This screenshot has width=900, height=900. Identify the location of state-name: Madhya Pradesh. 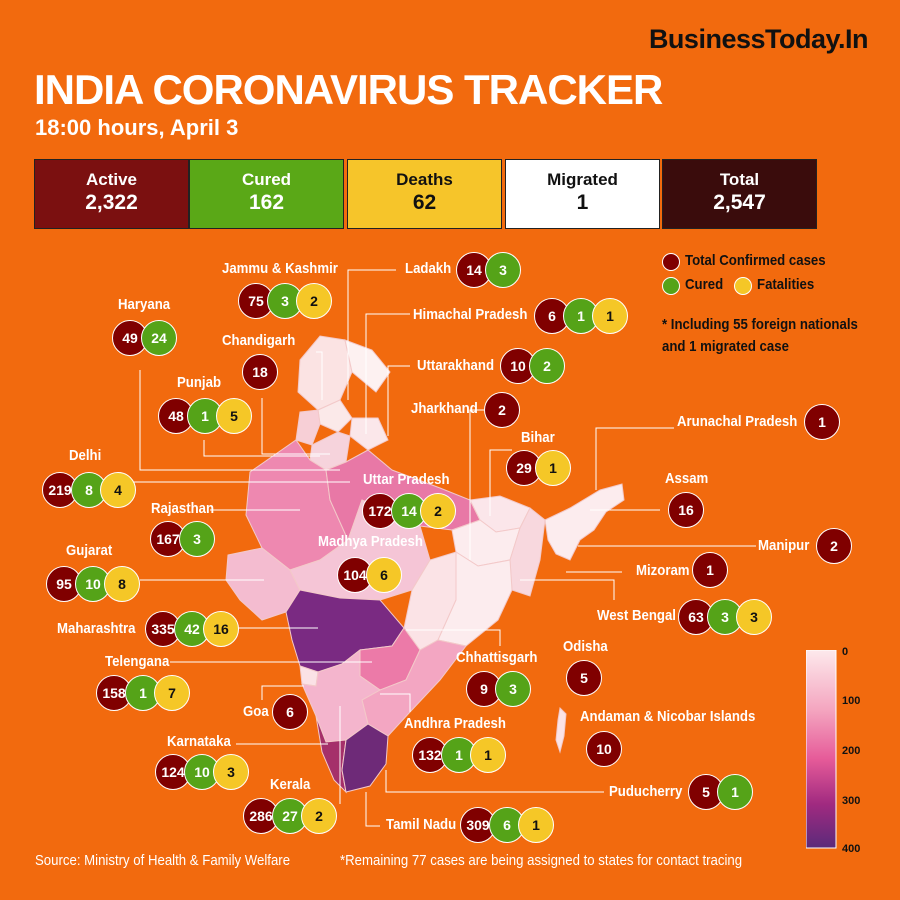
(370, 541).